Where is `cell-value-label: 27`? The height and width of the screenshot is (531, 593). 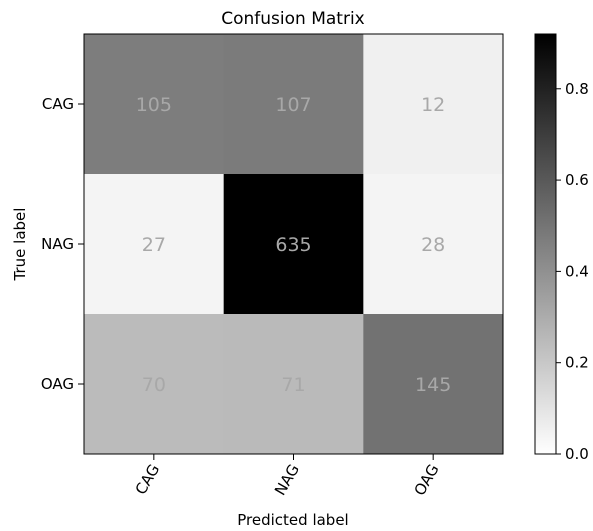 cell-value-label: 27 is located at coordinates (154, 245).